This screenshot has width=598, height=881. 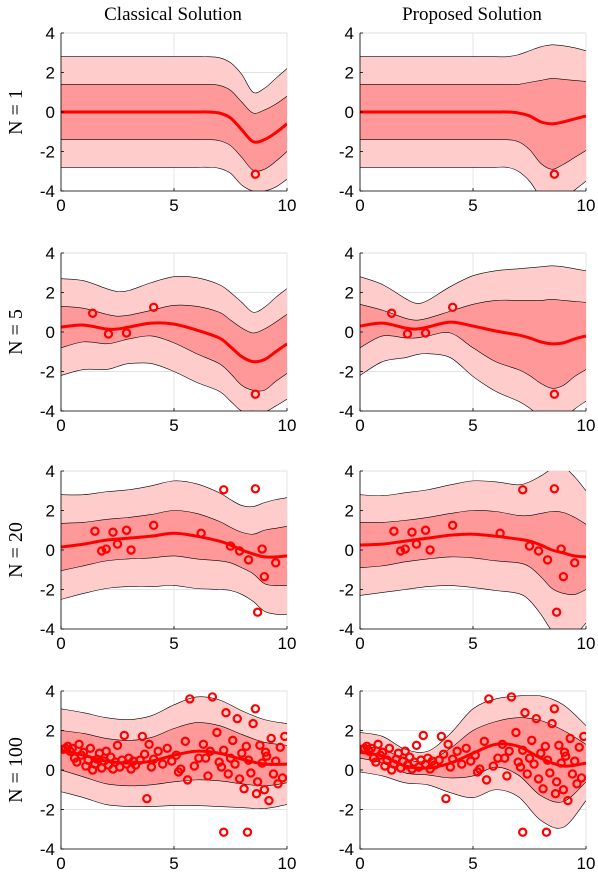 What do you see at coordinates (50, 112) in the screenshot?
I see `y-tick-label: 0` at bounding box center [50, 112].